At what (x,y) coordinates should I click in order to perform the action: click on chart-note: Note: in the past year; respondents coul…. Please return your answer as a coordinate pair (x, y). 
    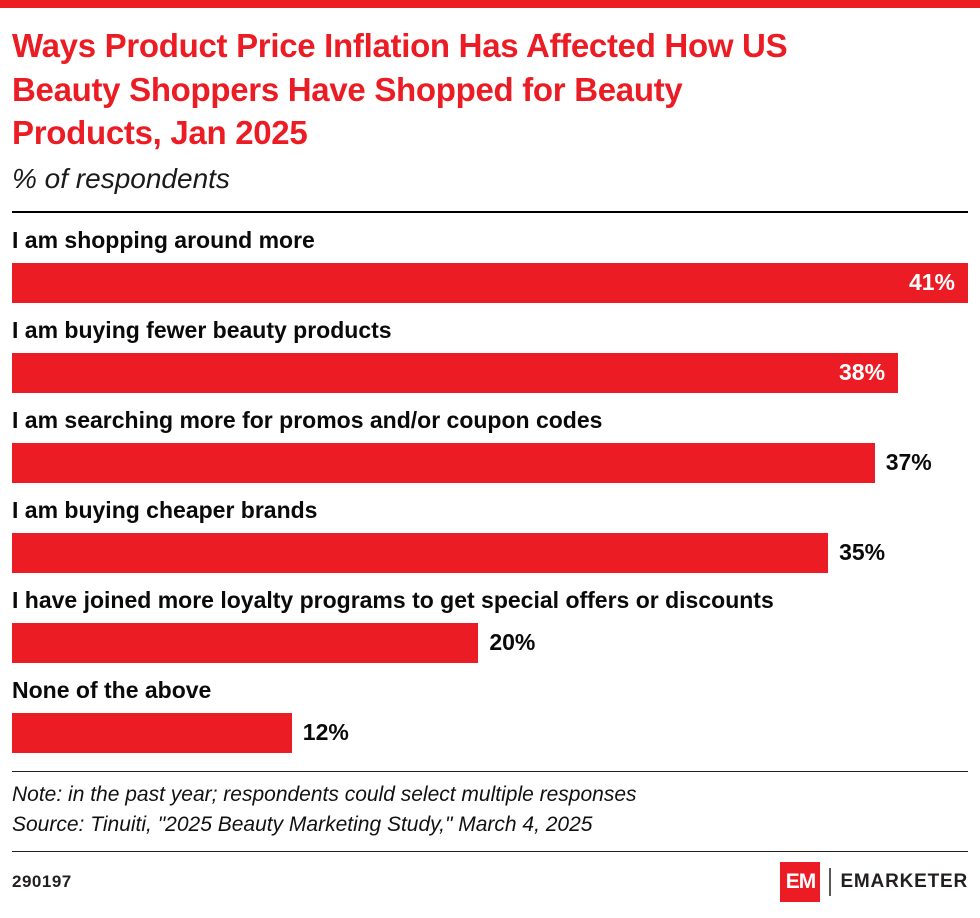
    Looking at the image, I should click on (324, 794).